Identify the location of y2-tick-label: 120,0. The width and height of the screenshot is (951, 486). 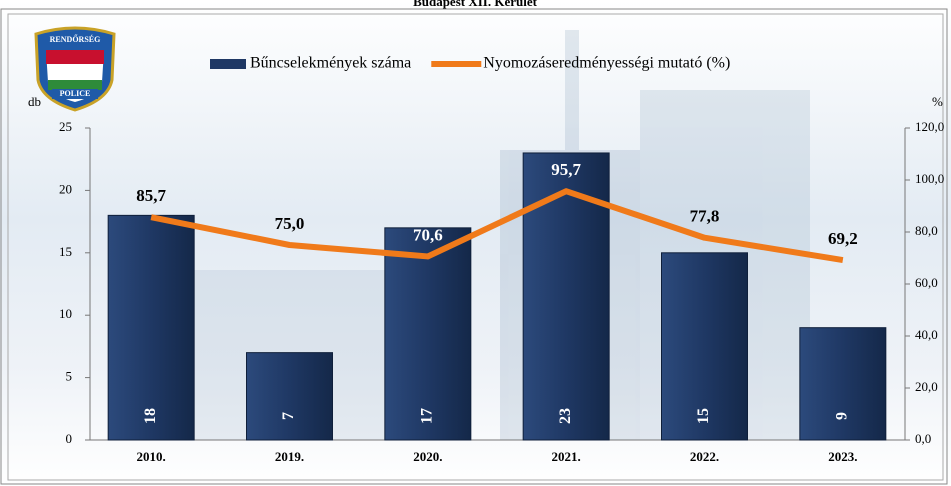
(929, 126).